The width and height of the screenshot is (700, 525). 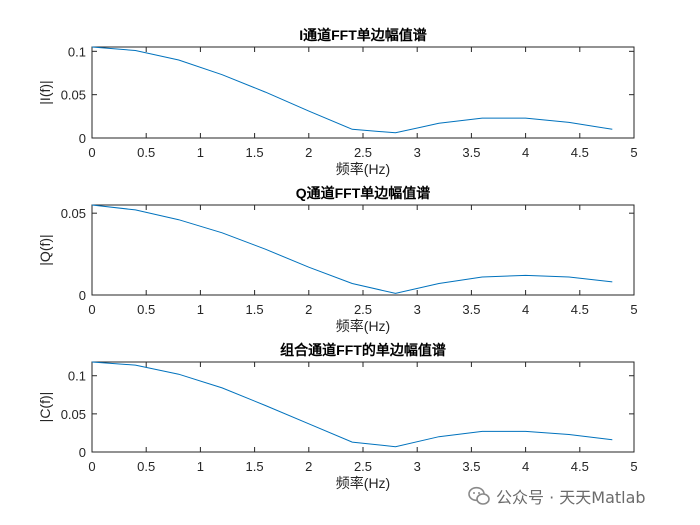 I want to click on y-axis-label: |Q(f)|, so click(x=45, y=249).